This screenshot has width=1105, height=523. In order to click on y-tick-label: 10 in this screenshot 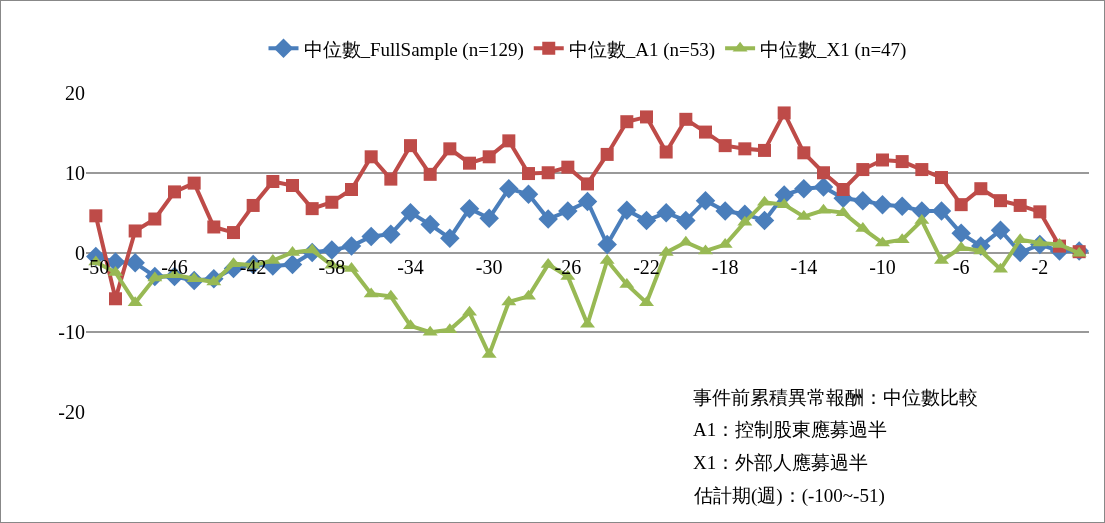, I will do `click(75, 172)`.